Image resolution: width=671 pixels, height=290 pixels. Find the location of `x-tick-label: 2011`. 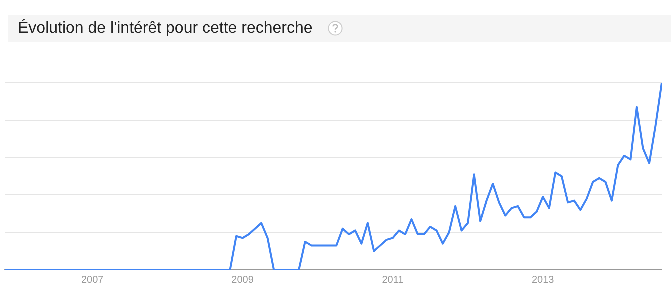

x-tick-label: 2011 is located at coordinates (393, 280).